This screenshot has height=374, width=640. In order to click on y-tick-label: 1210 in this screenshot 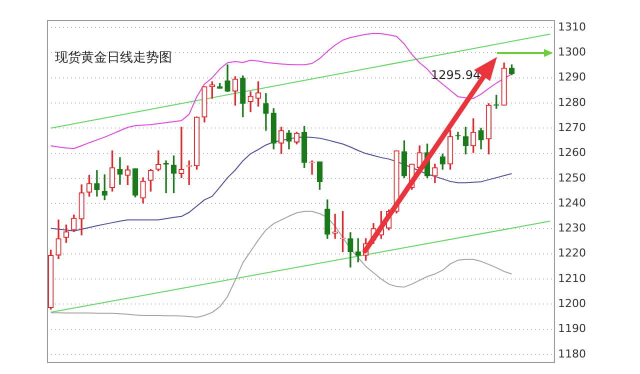, I will do `click(572, 278)`.